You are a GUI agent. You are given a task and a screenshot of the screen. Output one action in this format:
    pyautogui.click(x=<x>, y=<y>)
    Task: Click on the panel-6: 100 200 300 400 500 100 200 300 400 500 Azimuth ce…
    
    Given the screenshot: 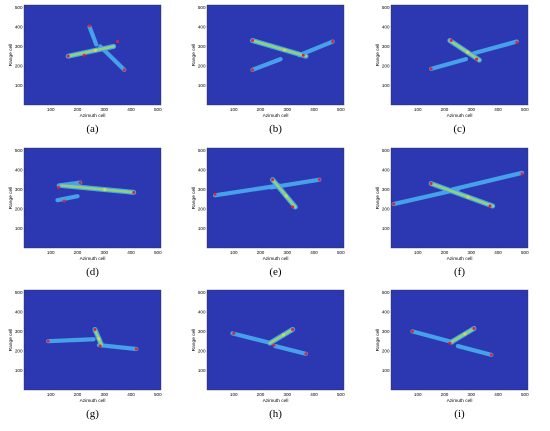 What is the action you would take?
    pyautogui.click(x=452, y=212)
    